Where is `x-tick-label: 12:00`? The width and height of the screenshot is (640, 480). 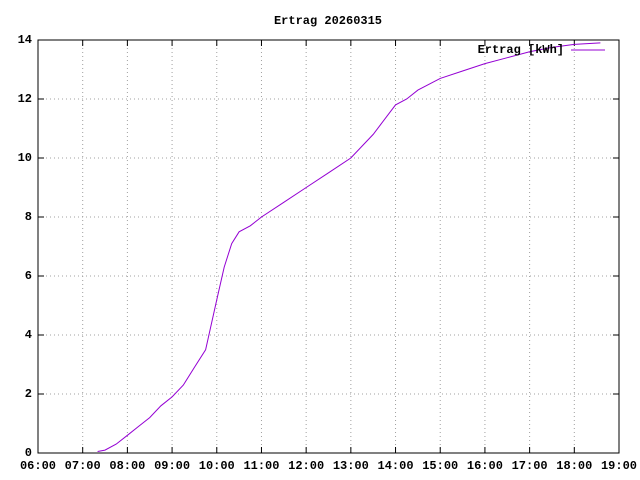 x-tick-label: 12:00 is located at coordinates (306, 466).